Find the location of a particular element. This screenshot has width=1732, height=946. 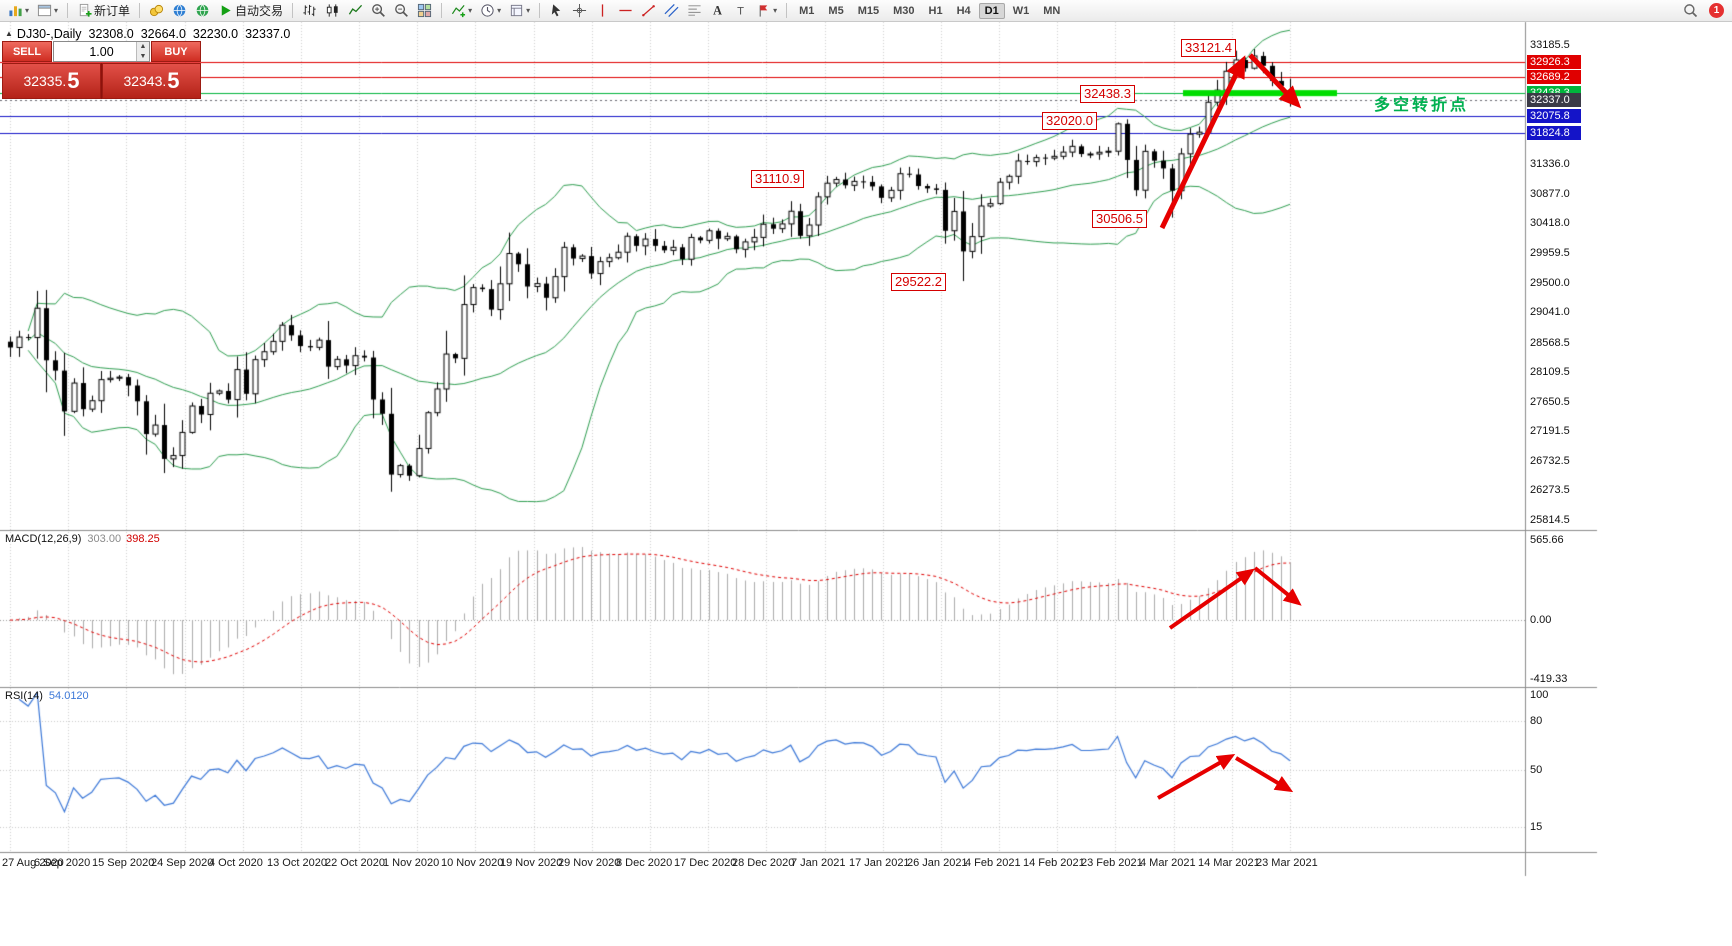

macd-label: MACD(12,26,9) 303.00 398.25 is located at coordinates (82, 539).